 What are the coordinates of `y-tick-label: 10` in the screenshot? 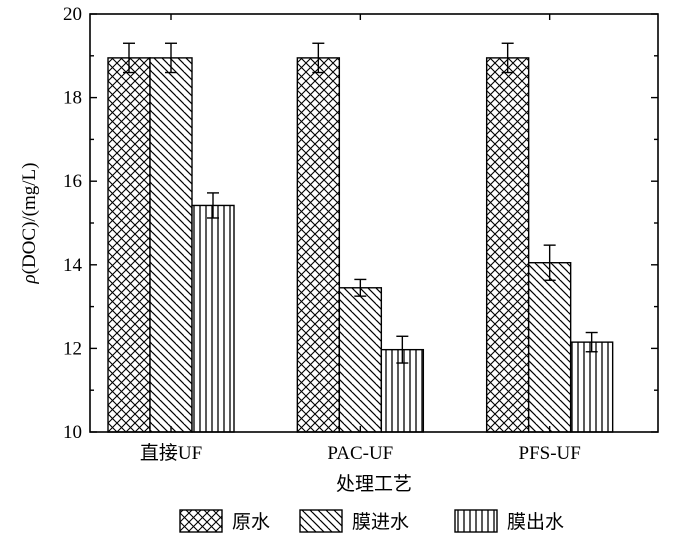 It's located at (72, 432).